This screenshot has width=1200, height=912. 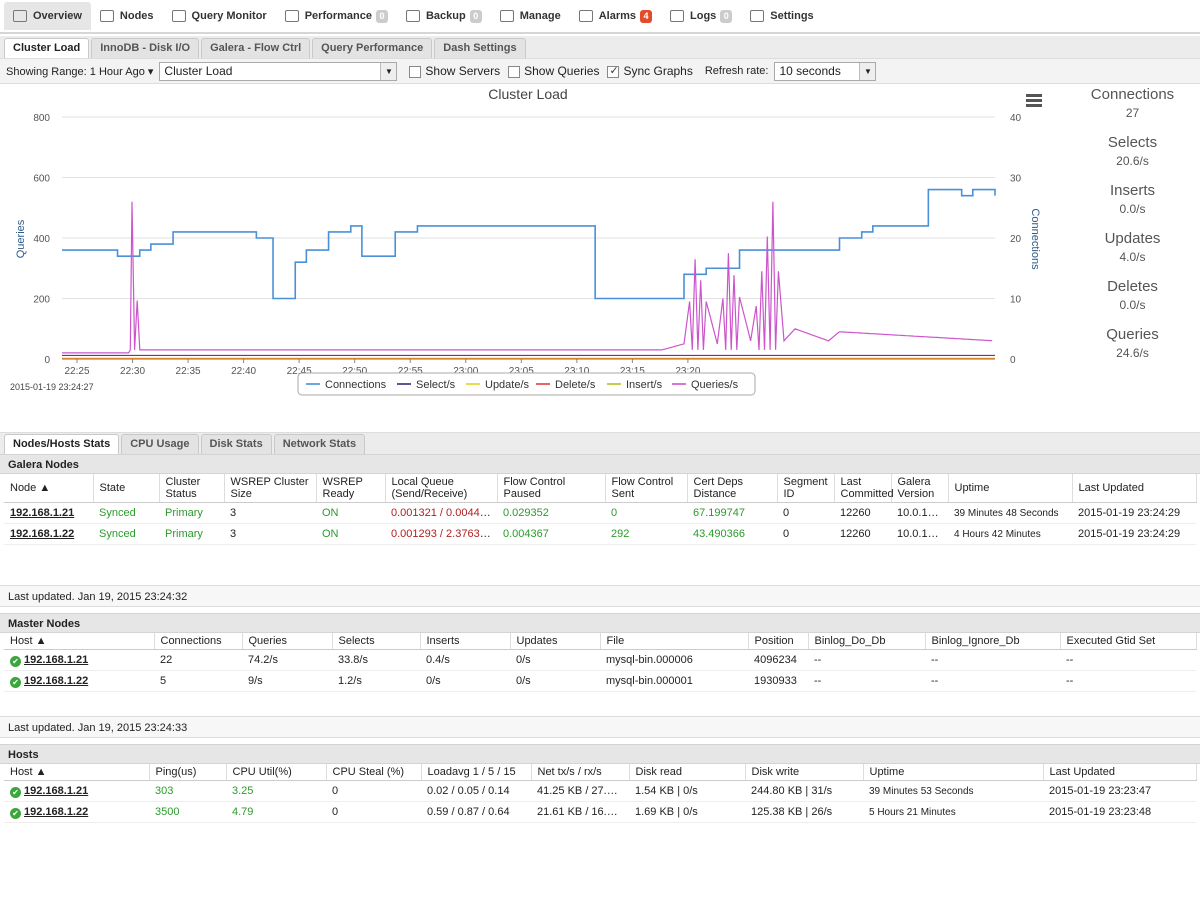 I want to click on legend-item-connections: Connections, so click(x=346, y=385).